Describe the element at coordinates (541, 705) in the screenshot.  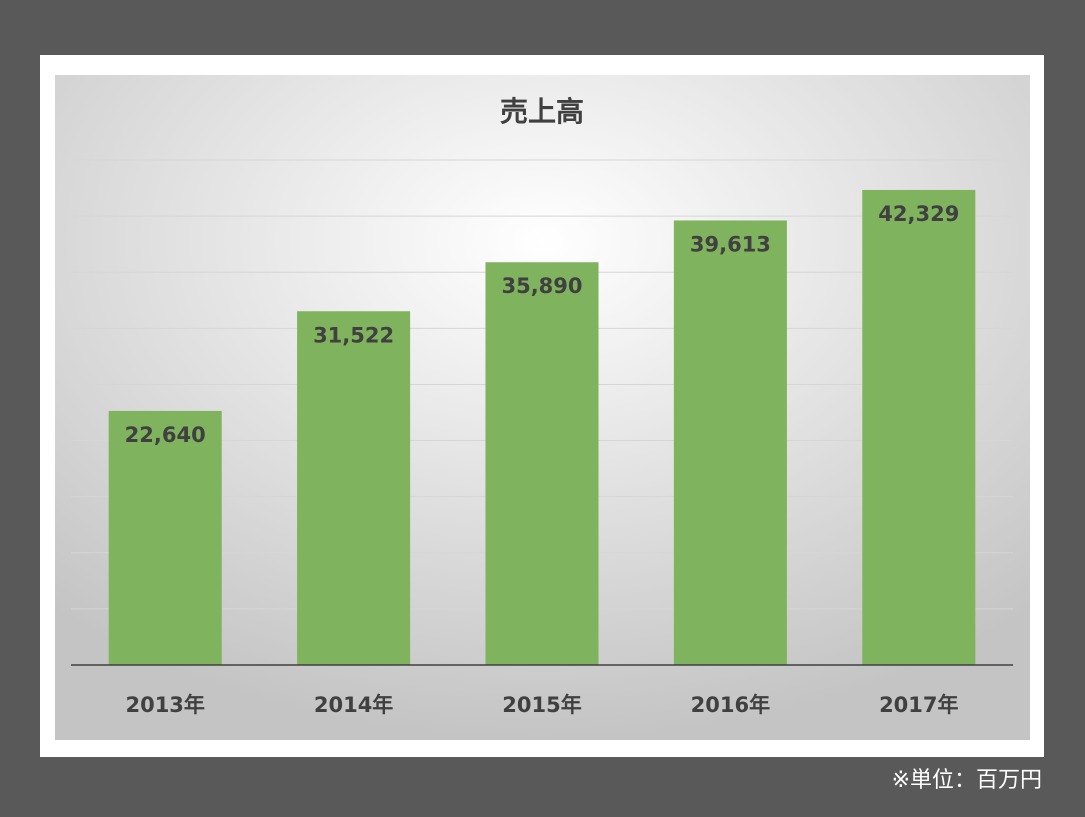
I see `x-tick-label: 2015年` at that location.